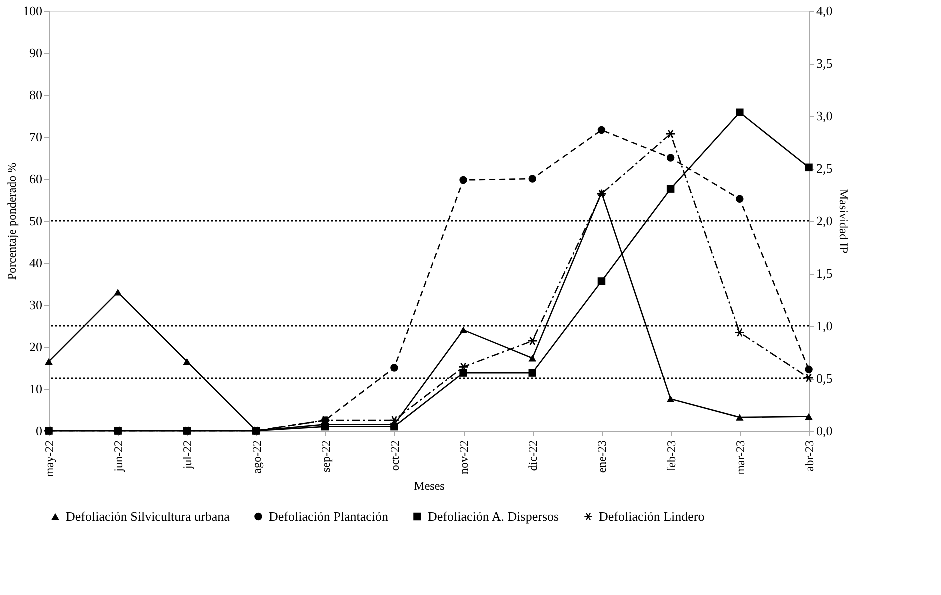 This screenshot has height=595, width=941. What do you see at coordinates (119, 456) in the screenshot?
I see `x-tick-label: jun-22` at bounding box center [119, 456].